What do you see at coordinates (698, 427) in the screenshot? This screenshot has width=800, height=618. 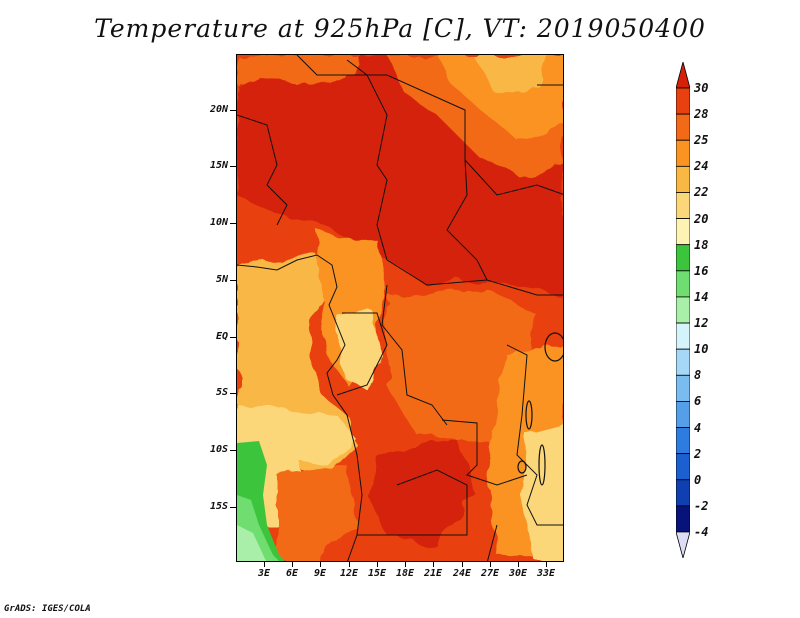 I see `colorbar-label: 4` at bounding box center [698, 427].